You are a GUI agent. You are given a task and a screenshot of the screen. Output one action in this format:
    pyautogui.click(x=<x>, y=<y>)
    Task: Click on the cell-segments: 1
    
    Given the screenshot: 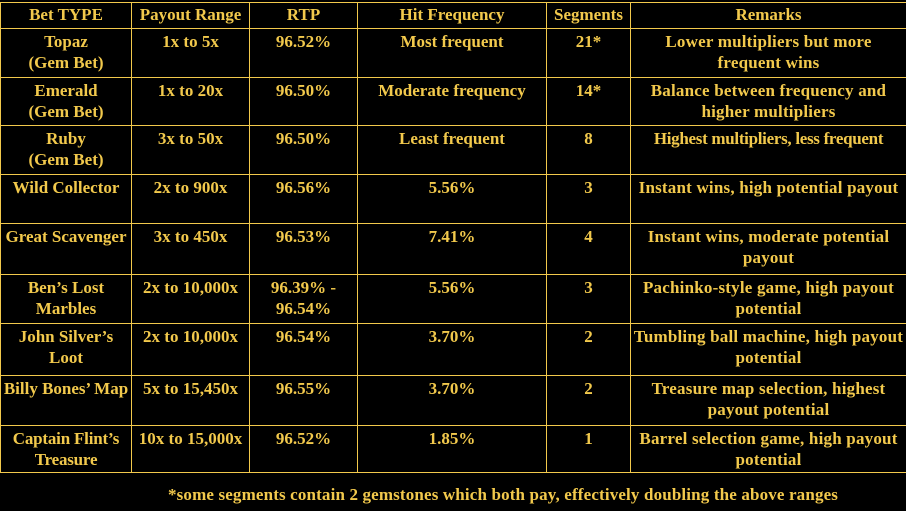 What is the action you would take?
    pyautogui.click(x=588, y=449)
    